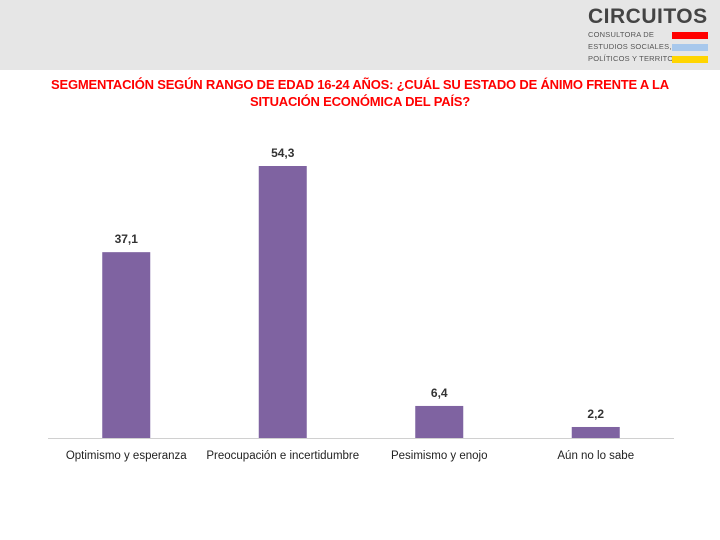  Describe the element at coordinates (596, 456) in the screenshot. I see `category-label: Aún no lo sabe` at that location.